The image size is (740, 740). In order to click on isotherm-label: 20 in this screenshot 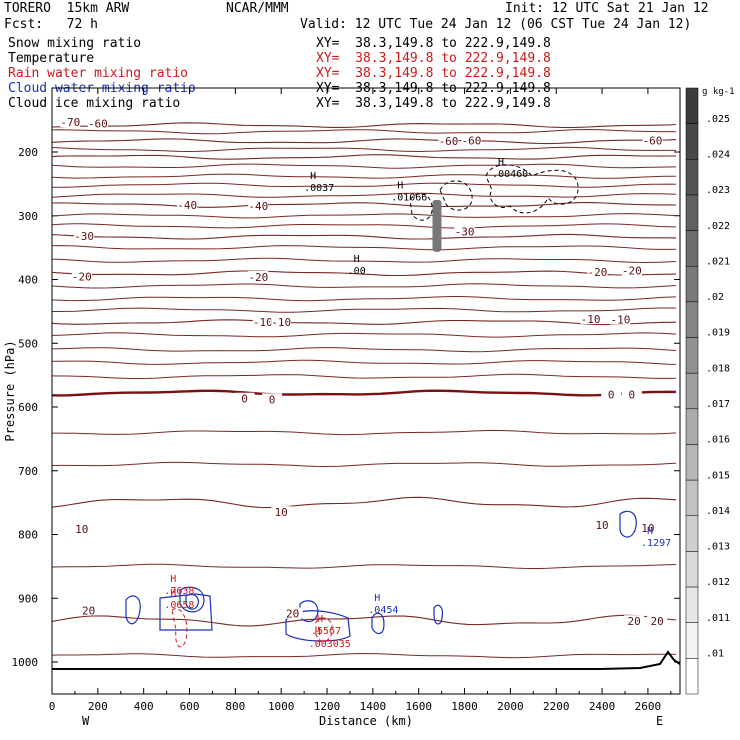, I will do `click(292, 614)`.